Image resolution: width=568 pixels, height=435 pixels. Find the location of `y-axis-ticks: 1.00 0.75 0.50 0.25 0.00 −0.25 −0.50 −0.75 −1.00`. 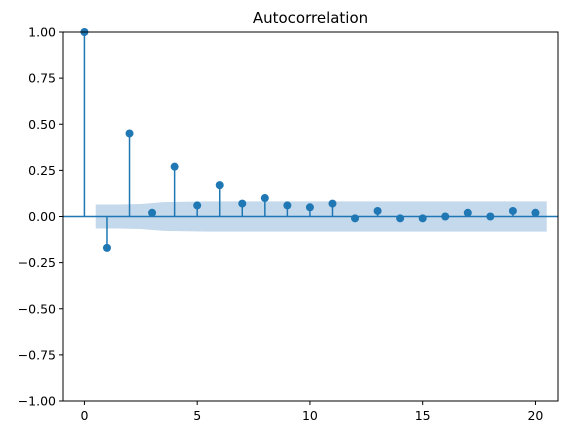

y-axis-ticks: 1.00 0.75 0.50 0.25 0.00 −0.25 −0.50 −0.75 −1.00 is located at coordinates (40, 217).